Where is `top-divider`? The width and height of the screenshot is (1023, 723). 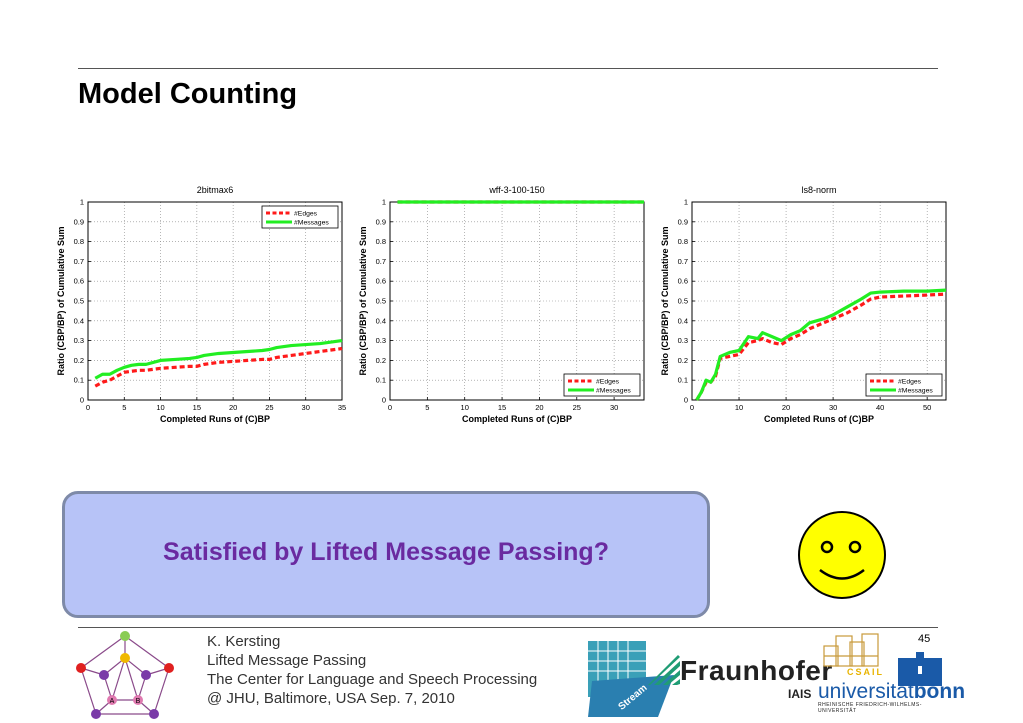
top-divider is located at coordinates (508, 68).